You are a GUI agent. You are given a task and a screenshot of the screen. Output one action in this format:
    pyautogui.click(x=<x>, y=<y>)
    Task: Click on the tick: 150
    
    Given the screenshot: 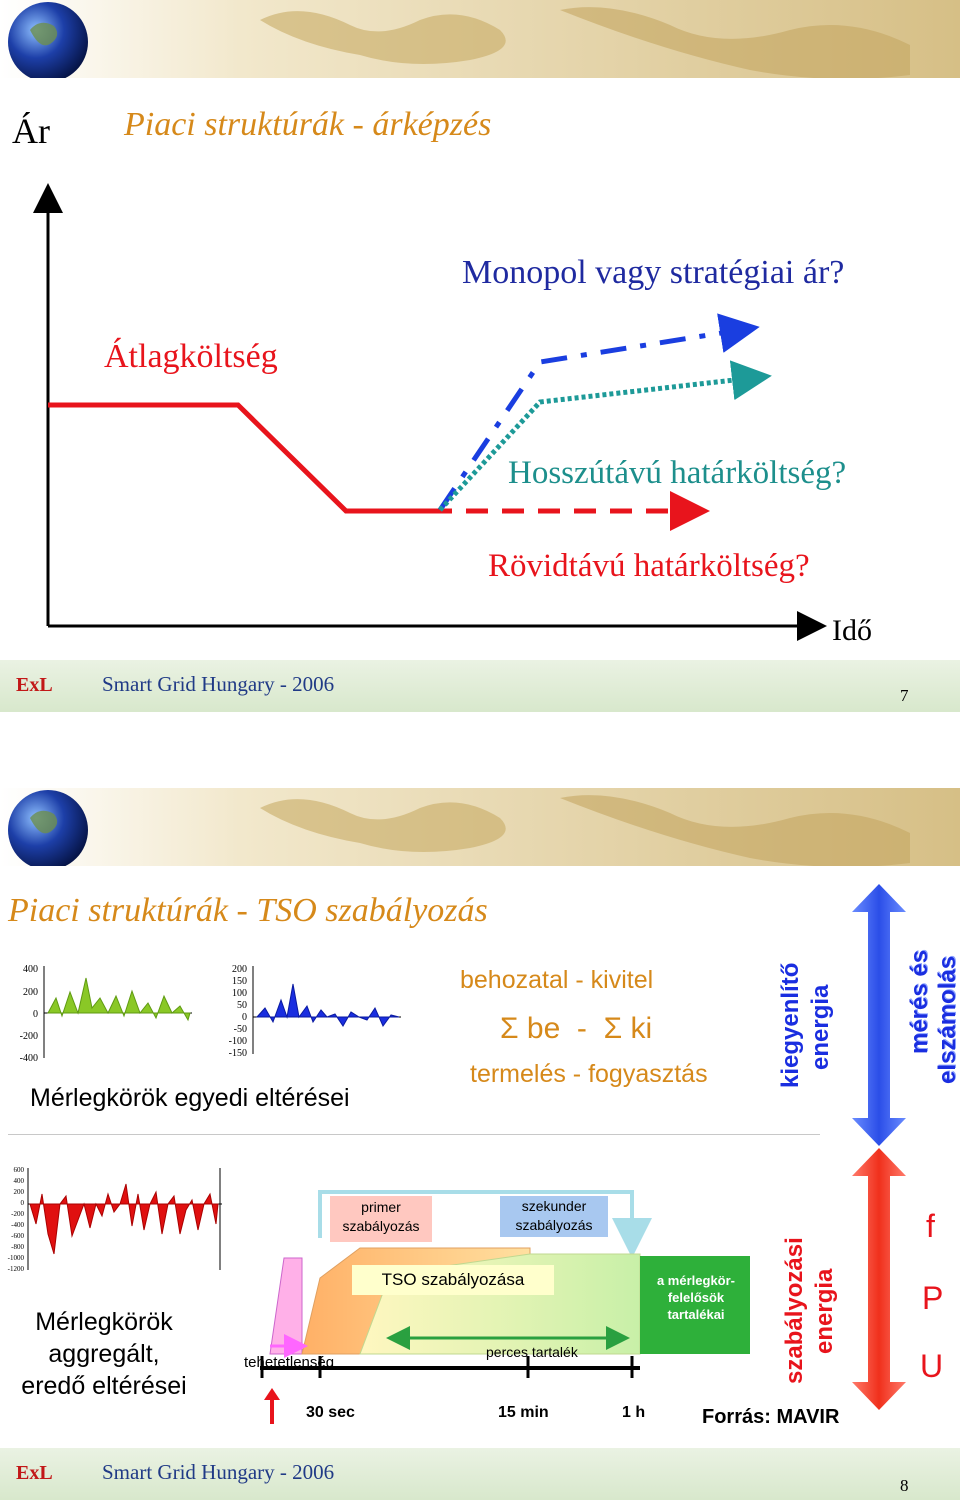 What is the action you would take?
    pyautogui.click(x=239, y=981)
    